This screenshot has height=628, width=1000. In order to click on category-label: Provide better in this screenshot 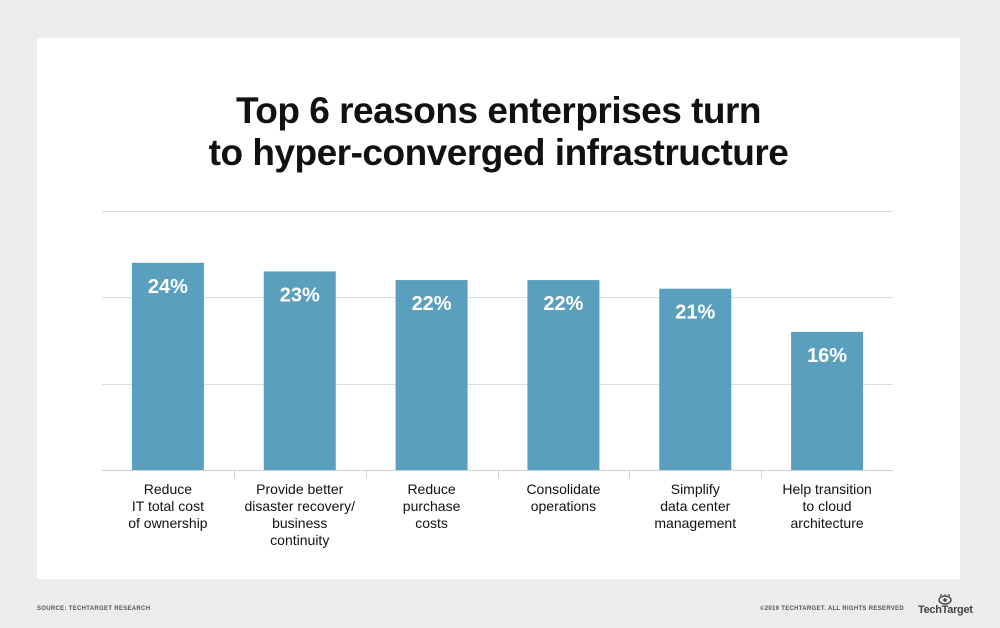, I will do `click(299, 489)`.